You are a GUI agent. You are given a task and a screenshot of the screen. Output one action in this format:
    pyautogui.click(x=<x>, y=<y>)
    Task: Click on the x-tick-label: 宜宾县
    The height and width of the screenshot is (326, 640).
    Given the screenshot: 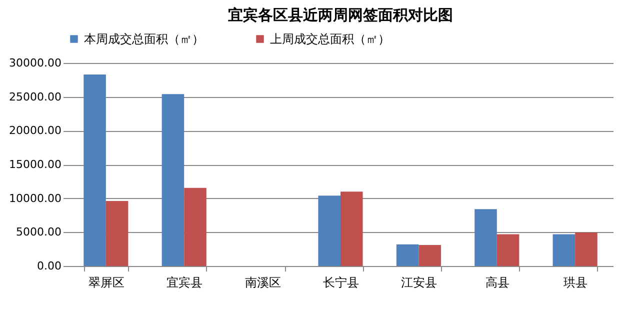 What is the action you would take?
    pyautogui.click(x=184, y=283)
    